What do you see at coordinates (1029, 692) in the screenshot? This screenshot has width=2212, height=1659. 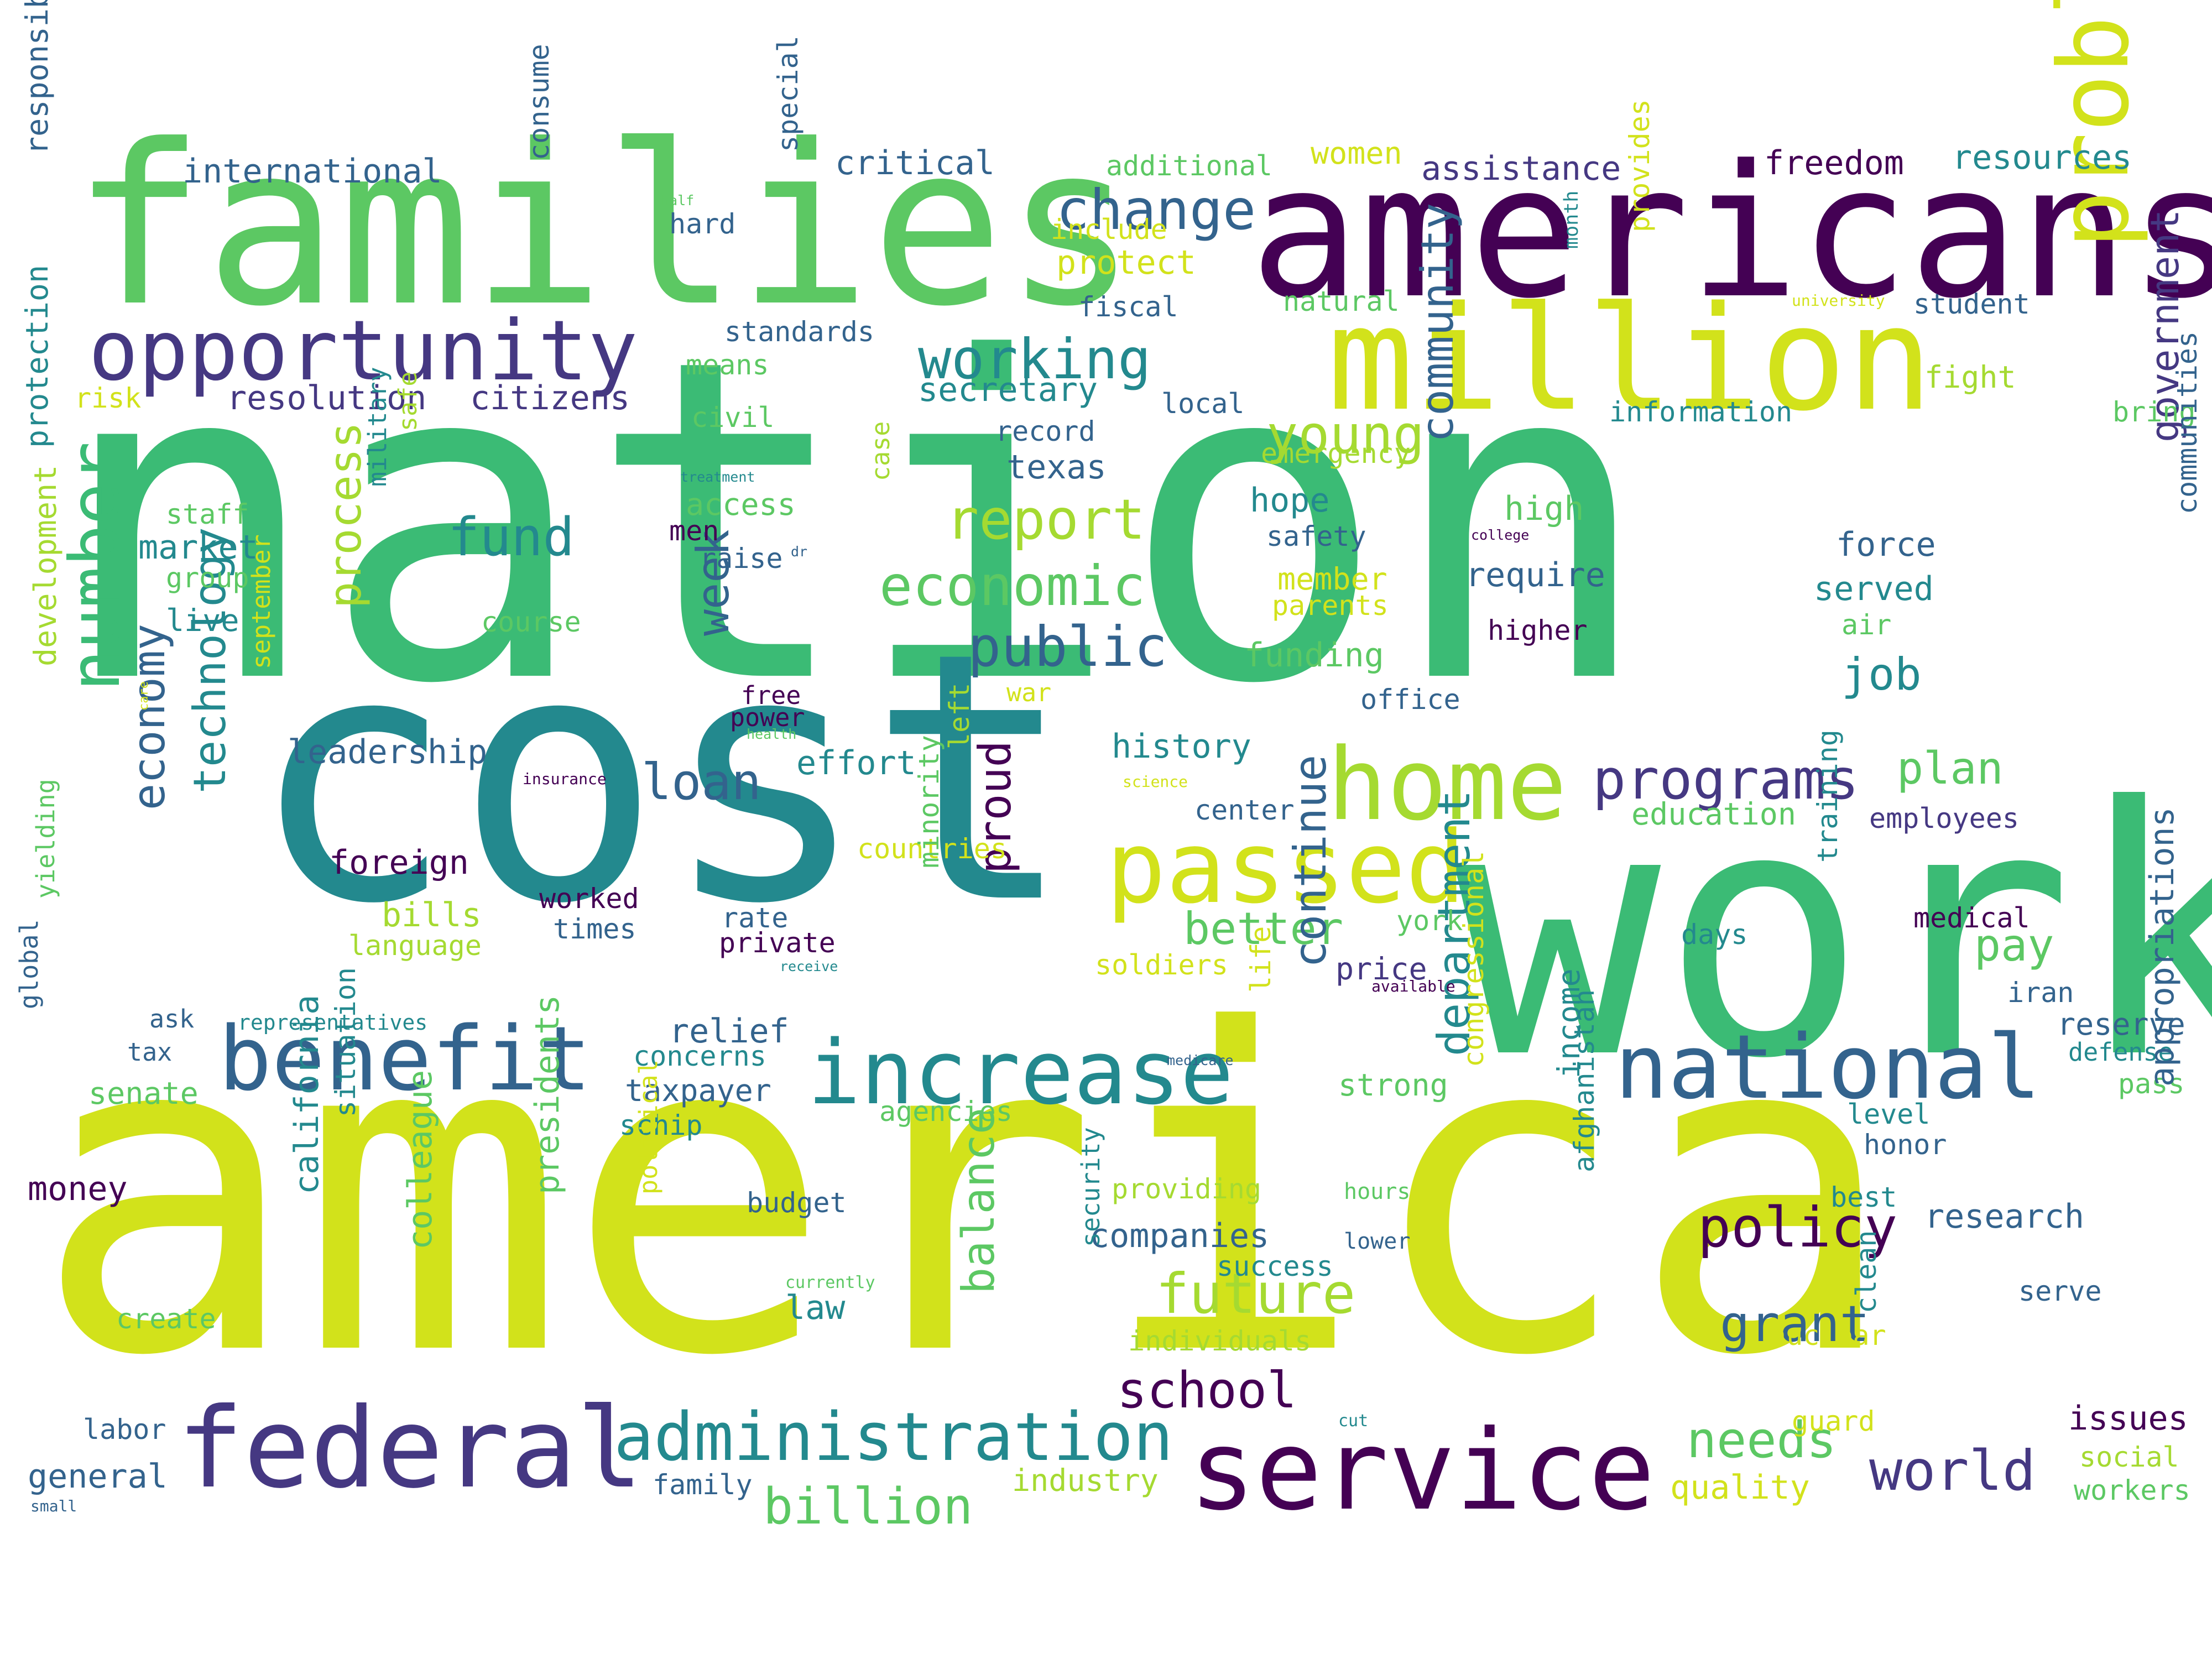 I see `word-war: war` at bounding box center [1029, 692].